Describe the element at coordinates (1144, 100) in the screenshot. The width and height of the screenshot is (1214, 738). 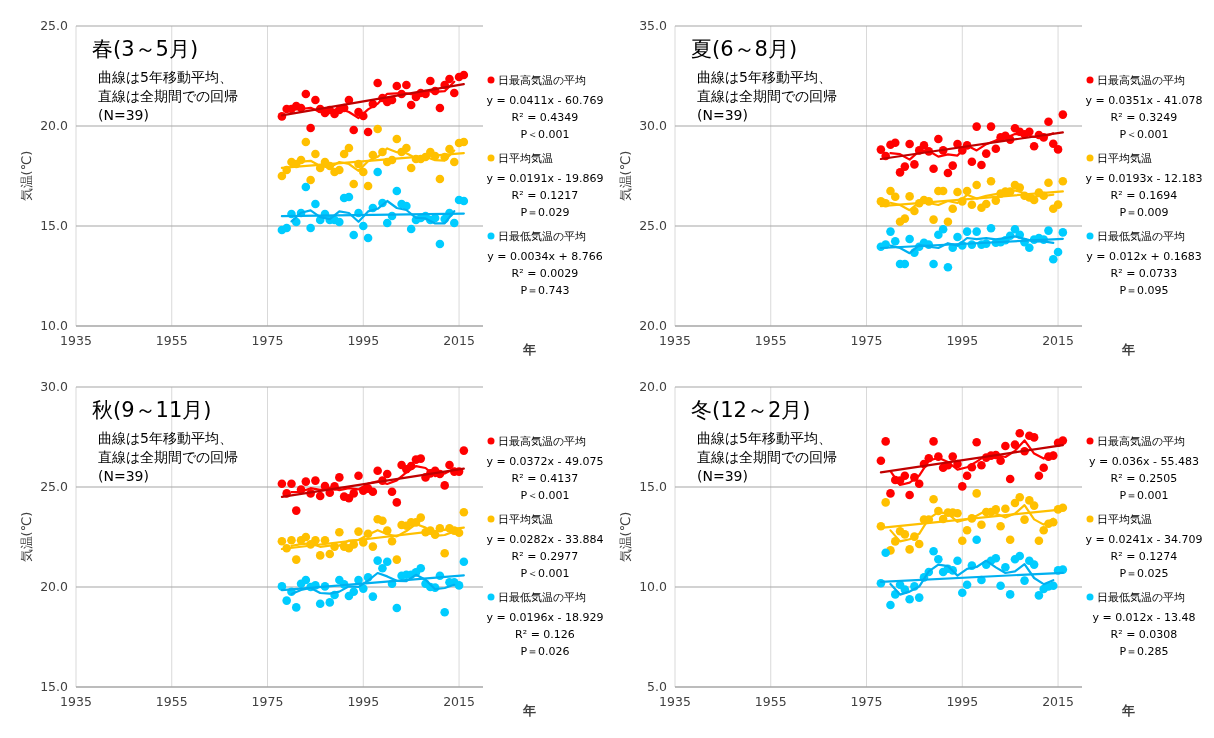
I see `text: y = 0.0351x - 41.078` at that location.